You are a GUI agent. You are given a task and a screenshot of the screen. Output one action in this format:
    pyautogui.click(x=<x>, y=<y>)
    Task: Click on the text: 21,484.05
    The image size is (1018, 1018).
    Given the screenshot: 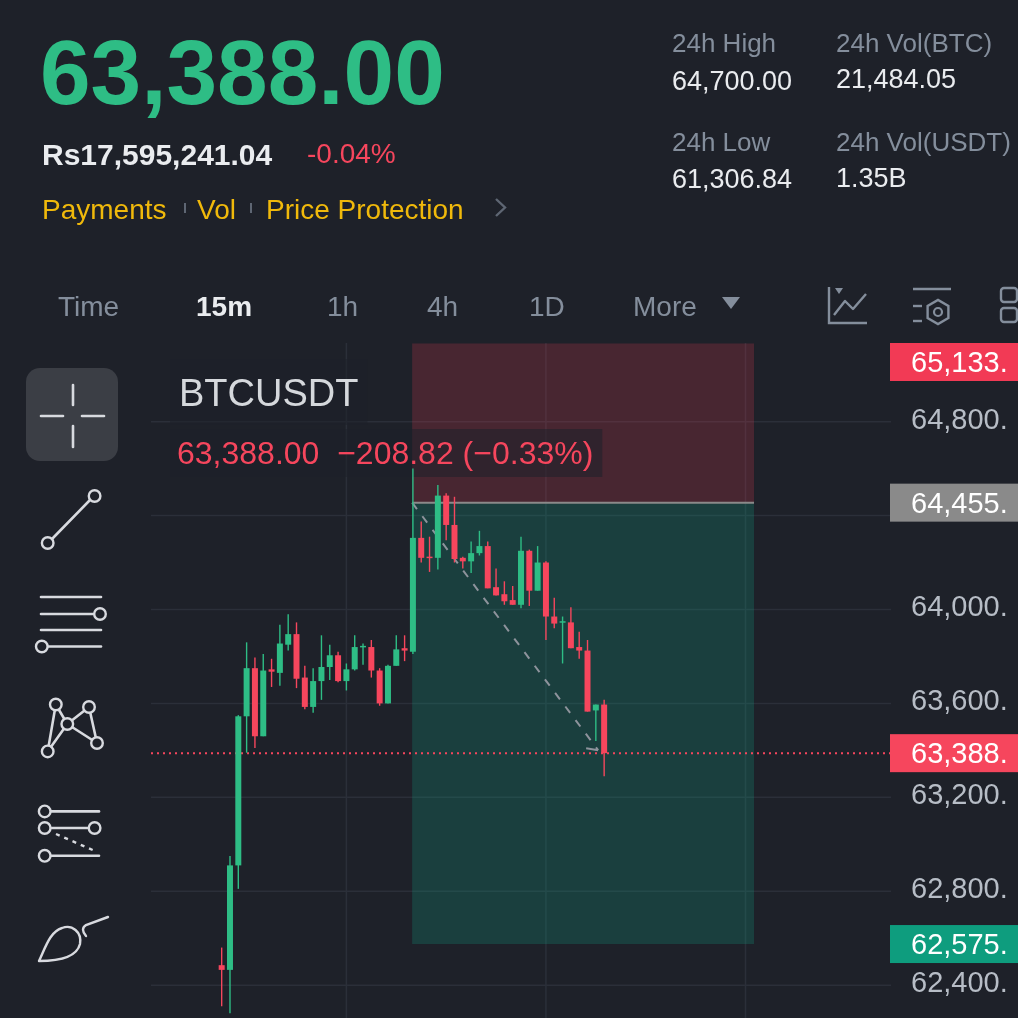 What is the action you would take?
    pyautogui.click(x=896, y=79)
    